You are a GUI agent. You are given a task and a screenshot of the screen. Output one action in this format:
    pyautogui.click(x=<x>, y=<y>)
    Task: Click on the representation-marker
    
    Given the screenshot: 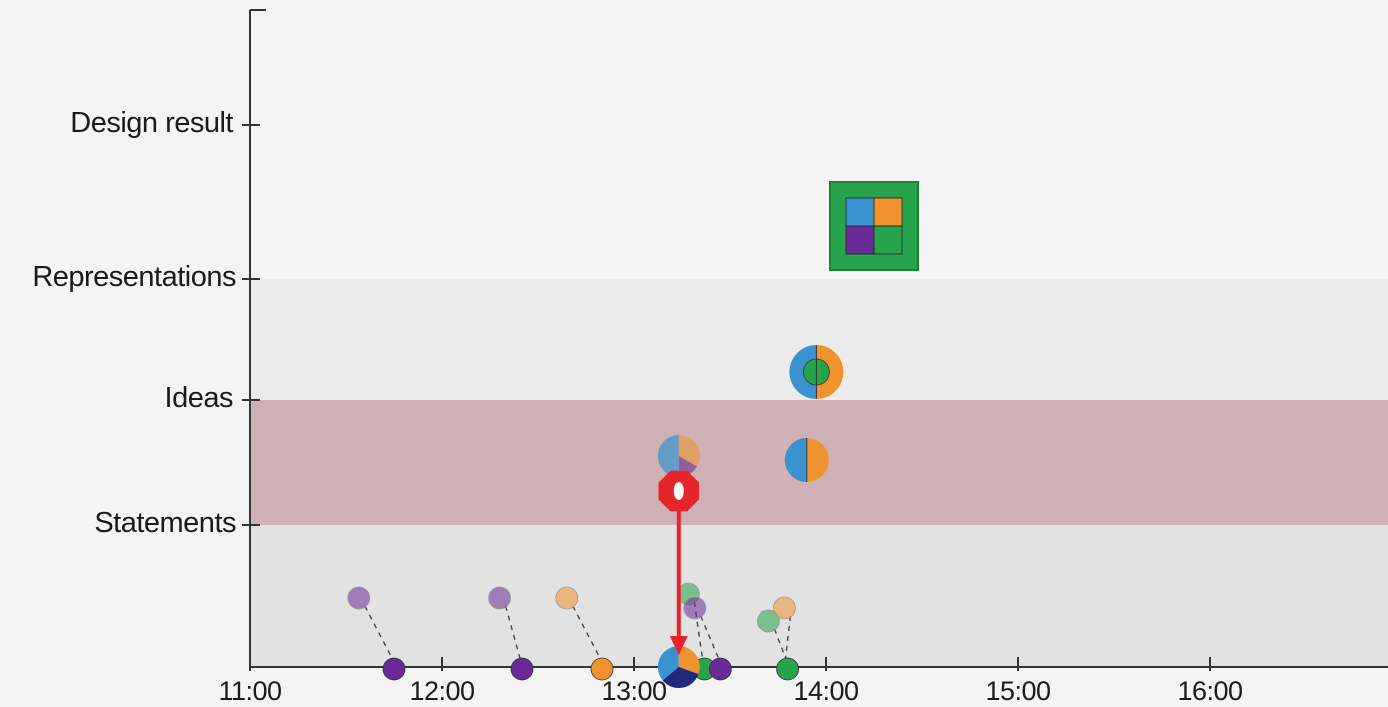 What is the action you would take?
    pyautogui.click(x=816, y=372)
    